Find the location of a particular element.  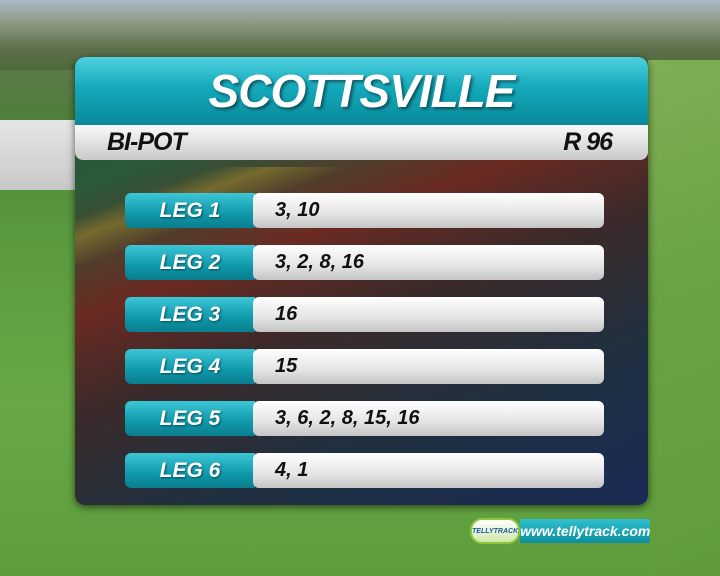

logo-text: TELLYTRACK is located at coordinates (495, 531).